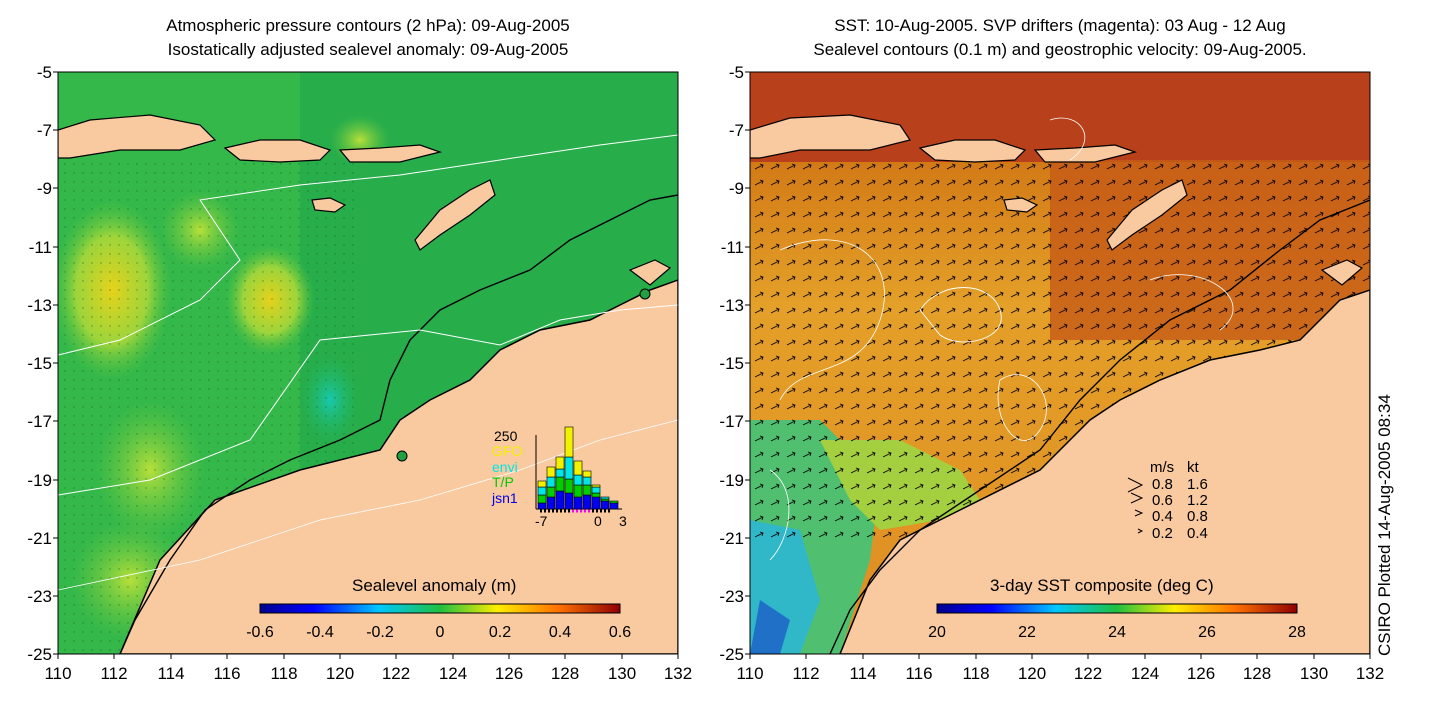 The height and width of the screenshot is (720, 1440). What do you see at coordinates (1117, 632) in the screenshot?
I see `colorbar-tick: 24` at bounding box center [1117, 632].